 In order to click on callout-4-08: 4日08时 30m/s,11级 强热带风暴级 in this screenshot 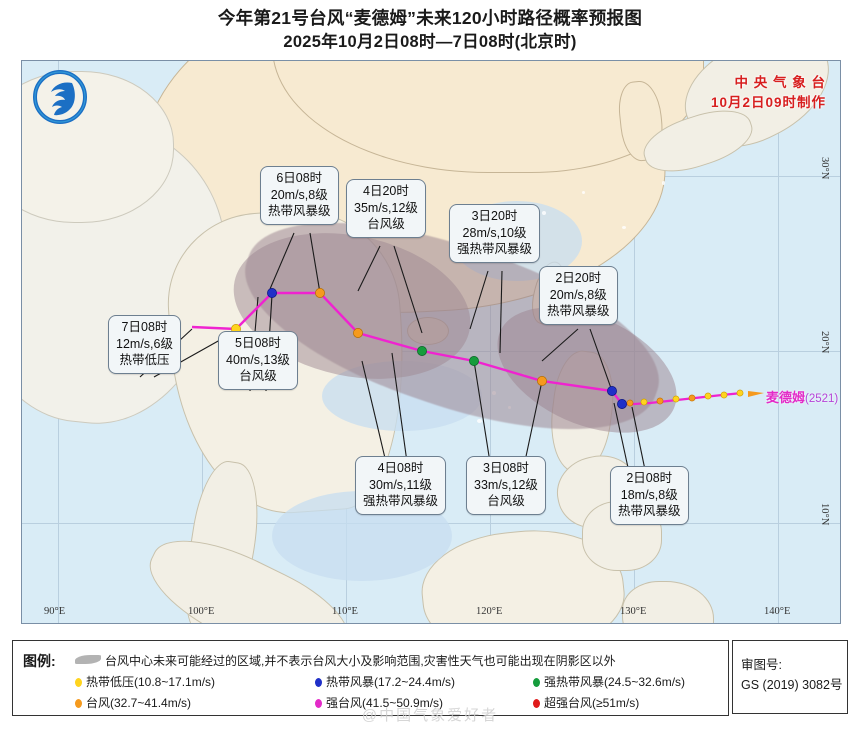, I will do `click(401, 485)`.